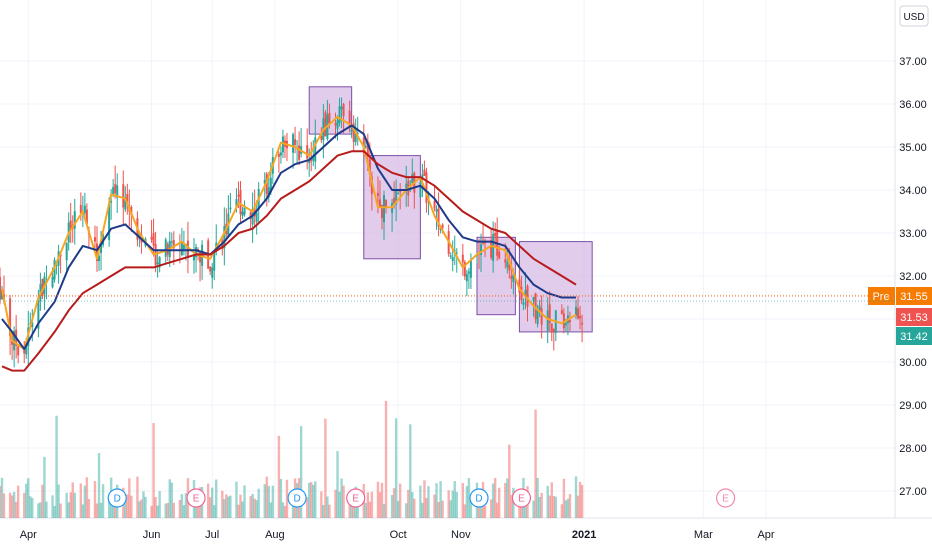 Image resolution: width=932 pixels, height=550 pixels. I want to click on svg-text: E, so click(355, 499).